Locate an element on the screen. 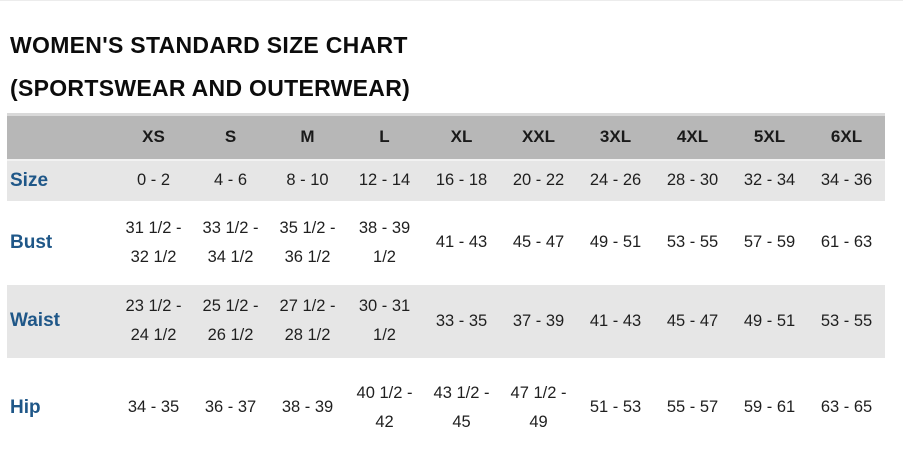 The image size is (903, 458). header-cell-m: M is located at coordinates (307, 137).